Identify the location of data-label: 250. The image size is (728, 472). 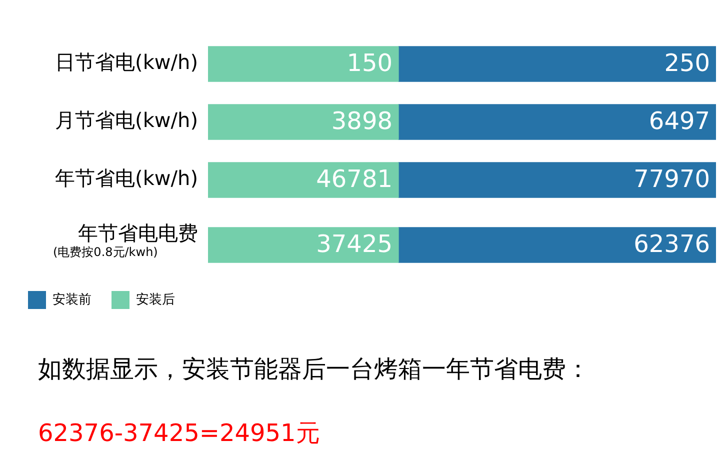
(687, 63).